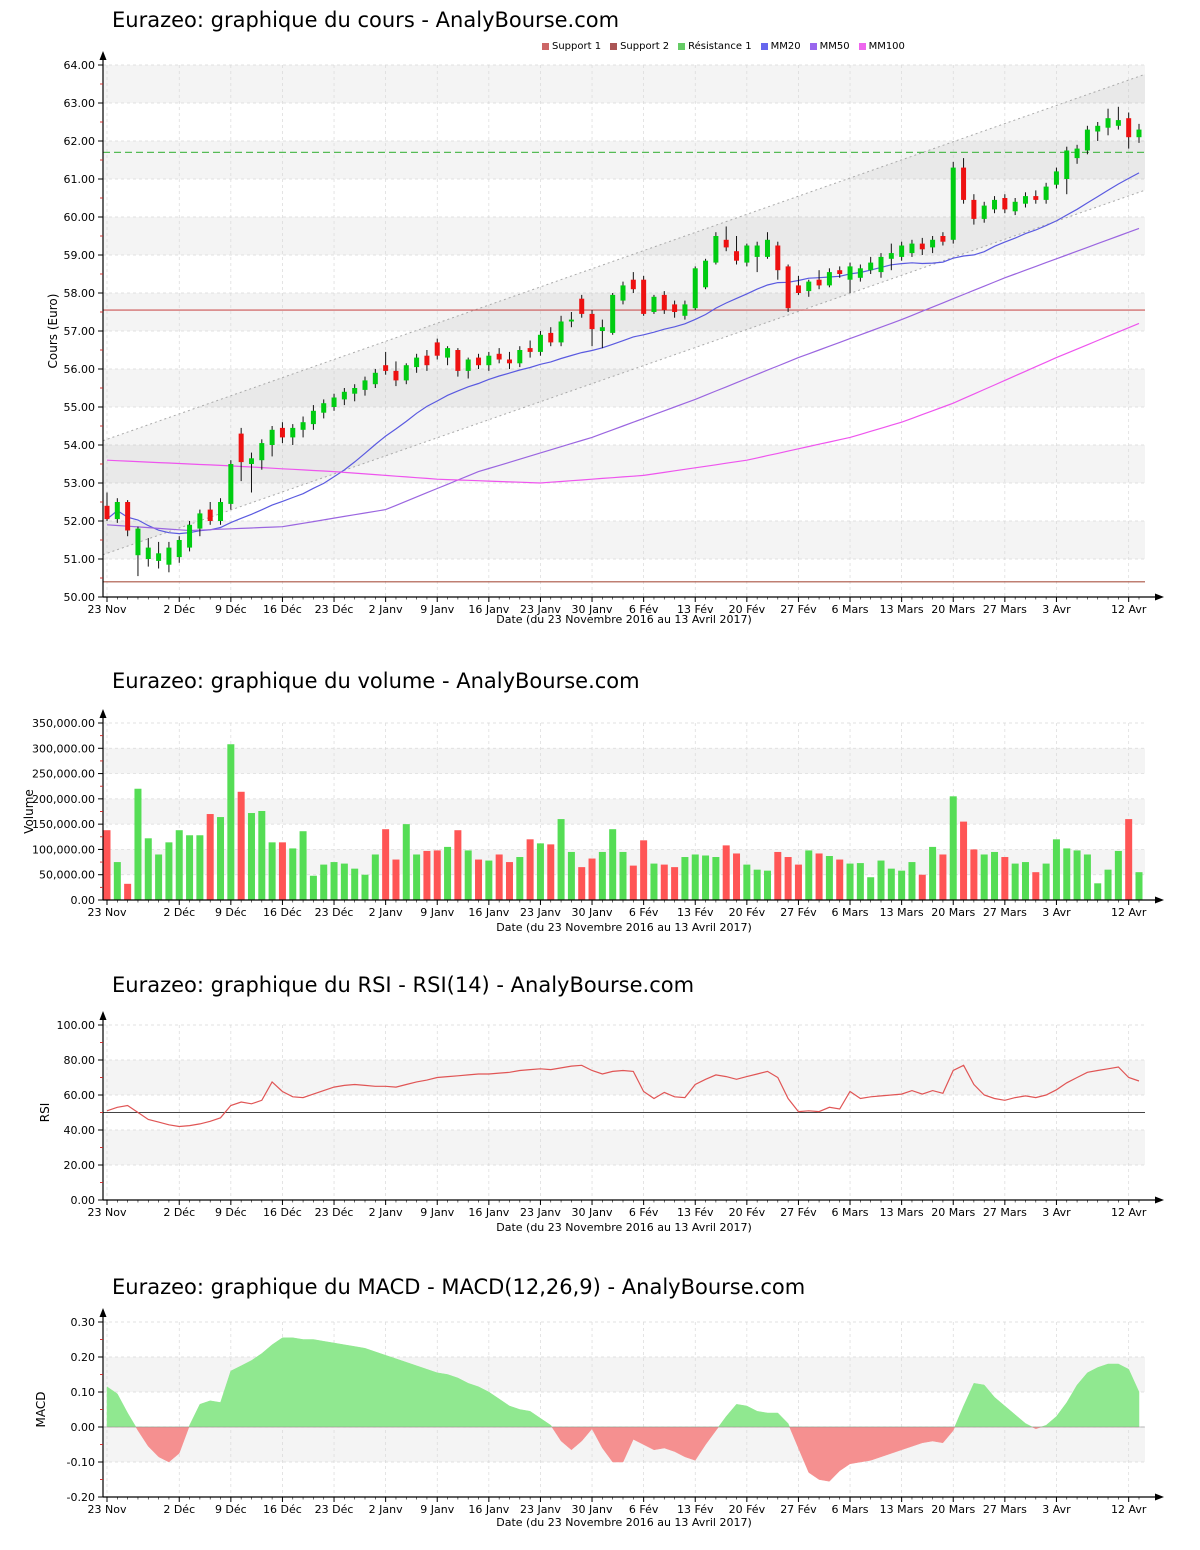 Image resolution: width=1200 pixels, height=1550 pixels. Describe the element at coordinates (67, 875) in the screenshot. I see `y-tick-label: 50,000.00` at that location.